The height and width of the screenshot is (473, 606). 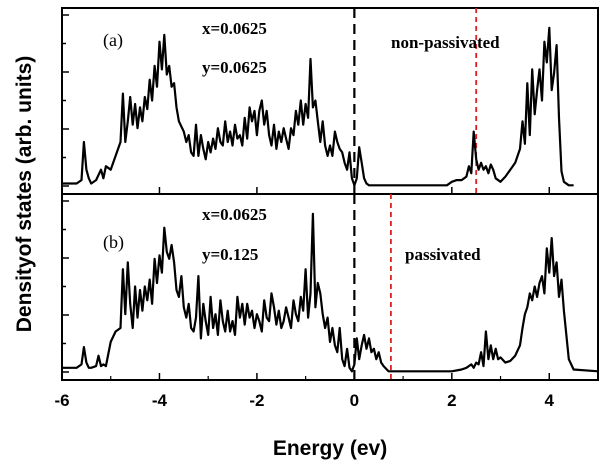 What do you see at coordinates (65, 286) in the screenshot?
I see `panel-b-yticks` at bounding box center [65, 286].